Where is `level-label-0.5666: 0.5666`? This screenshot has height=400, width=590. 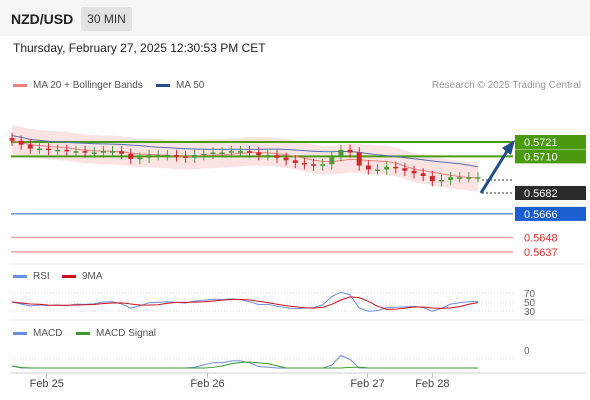
level-label-0.5666: 0.5666 is located at coordinates (541, 215).